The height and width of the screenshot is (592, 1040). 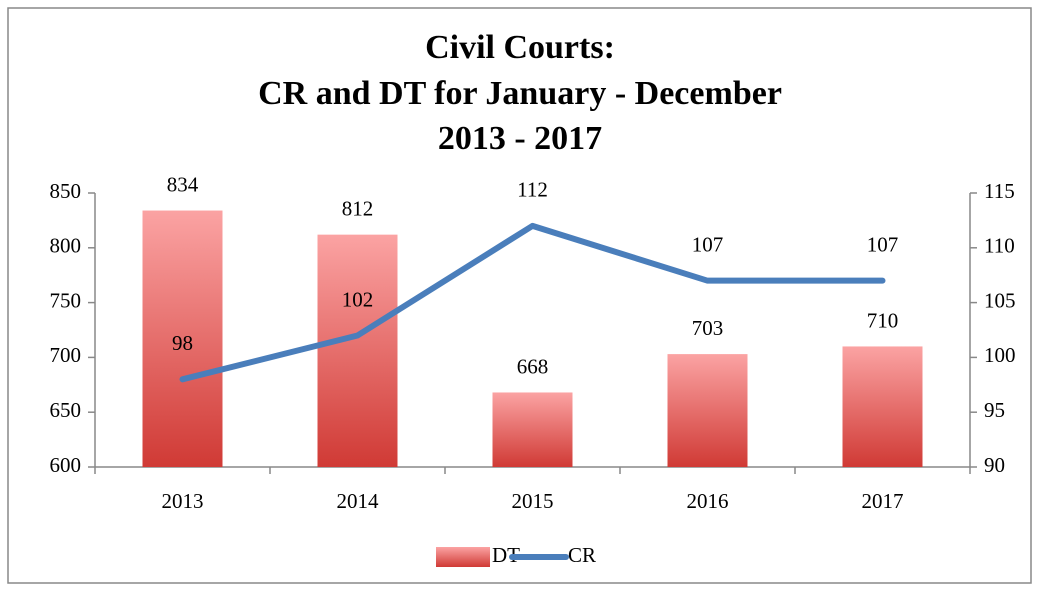 What do you see at coordinates (708, 328) in the screenshot?
I see `bar-value-label: 703` at bounding box center [708, 328].